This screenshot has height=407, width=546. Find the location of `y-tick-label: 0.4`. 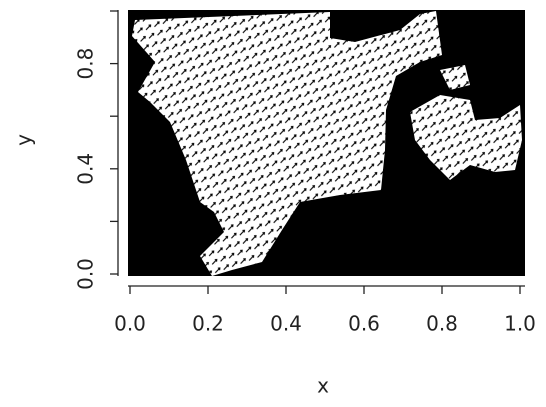

y-tick-label: 0.4 is located at coordinates (86, 169).